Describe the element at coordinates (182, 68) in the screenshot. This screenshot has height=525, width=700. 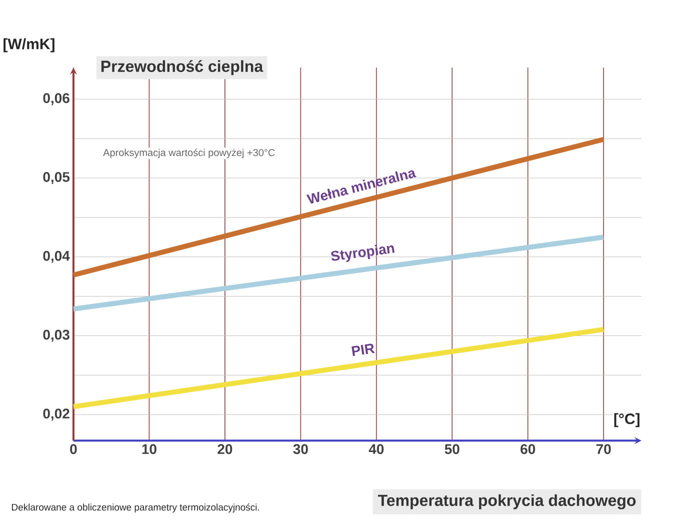
I see `y-axis-title: Przewodność cieplna` at that location.